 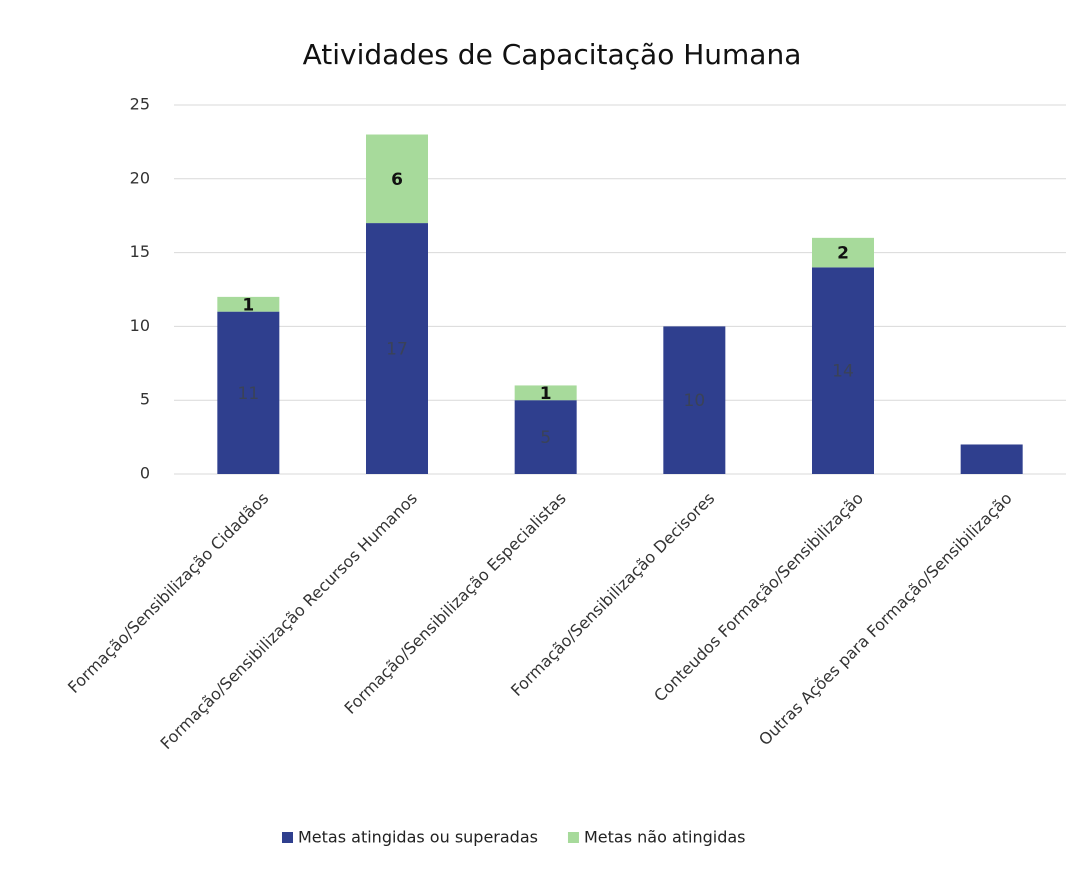 What do you see at coordinates (288, 621) in the screenshot?
I see `x-tick-label: Formação/Sensibilização Recursos Humanos` at bounding box center [288, 621].